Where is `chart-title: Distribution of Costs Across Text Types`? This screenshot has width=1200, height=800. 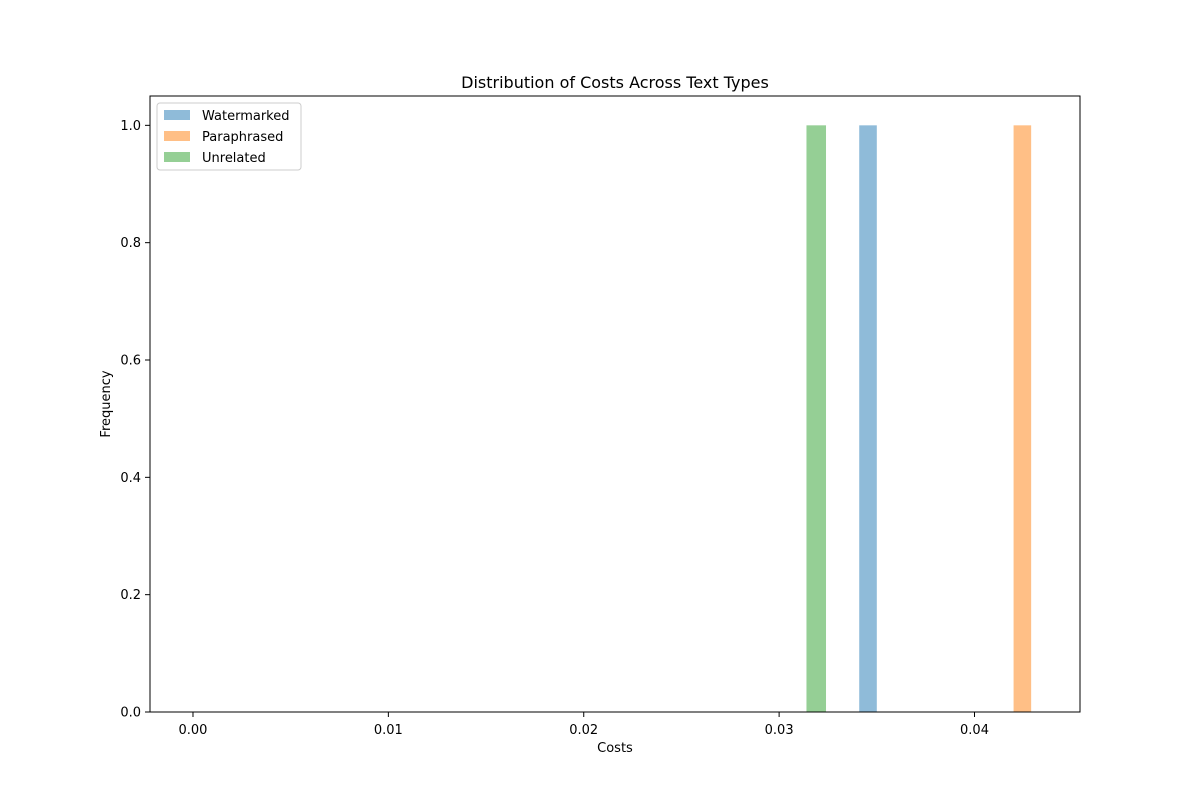
chart-title: Distribution of Costs Across Text Types is located at coordinates (615, 82).